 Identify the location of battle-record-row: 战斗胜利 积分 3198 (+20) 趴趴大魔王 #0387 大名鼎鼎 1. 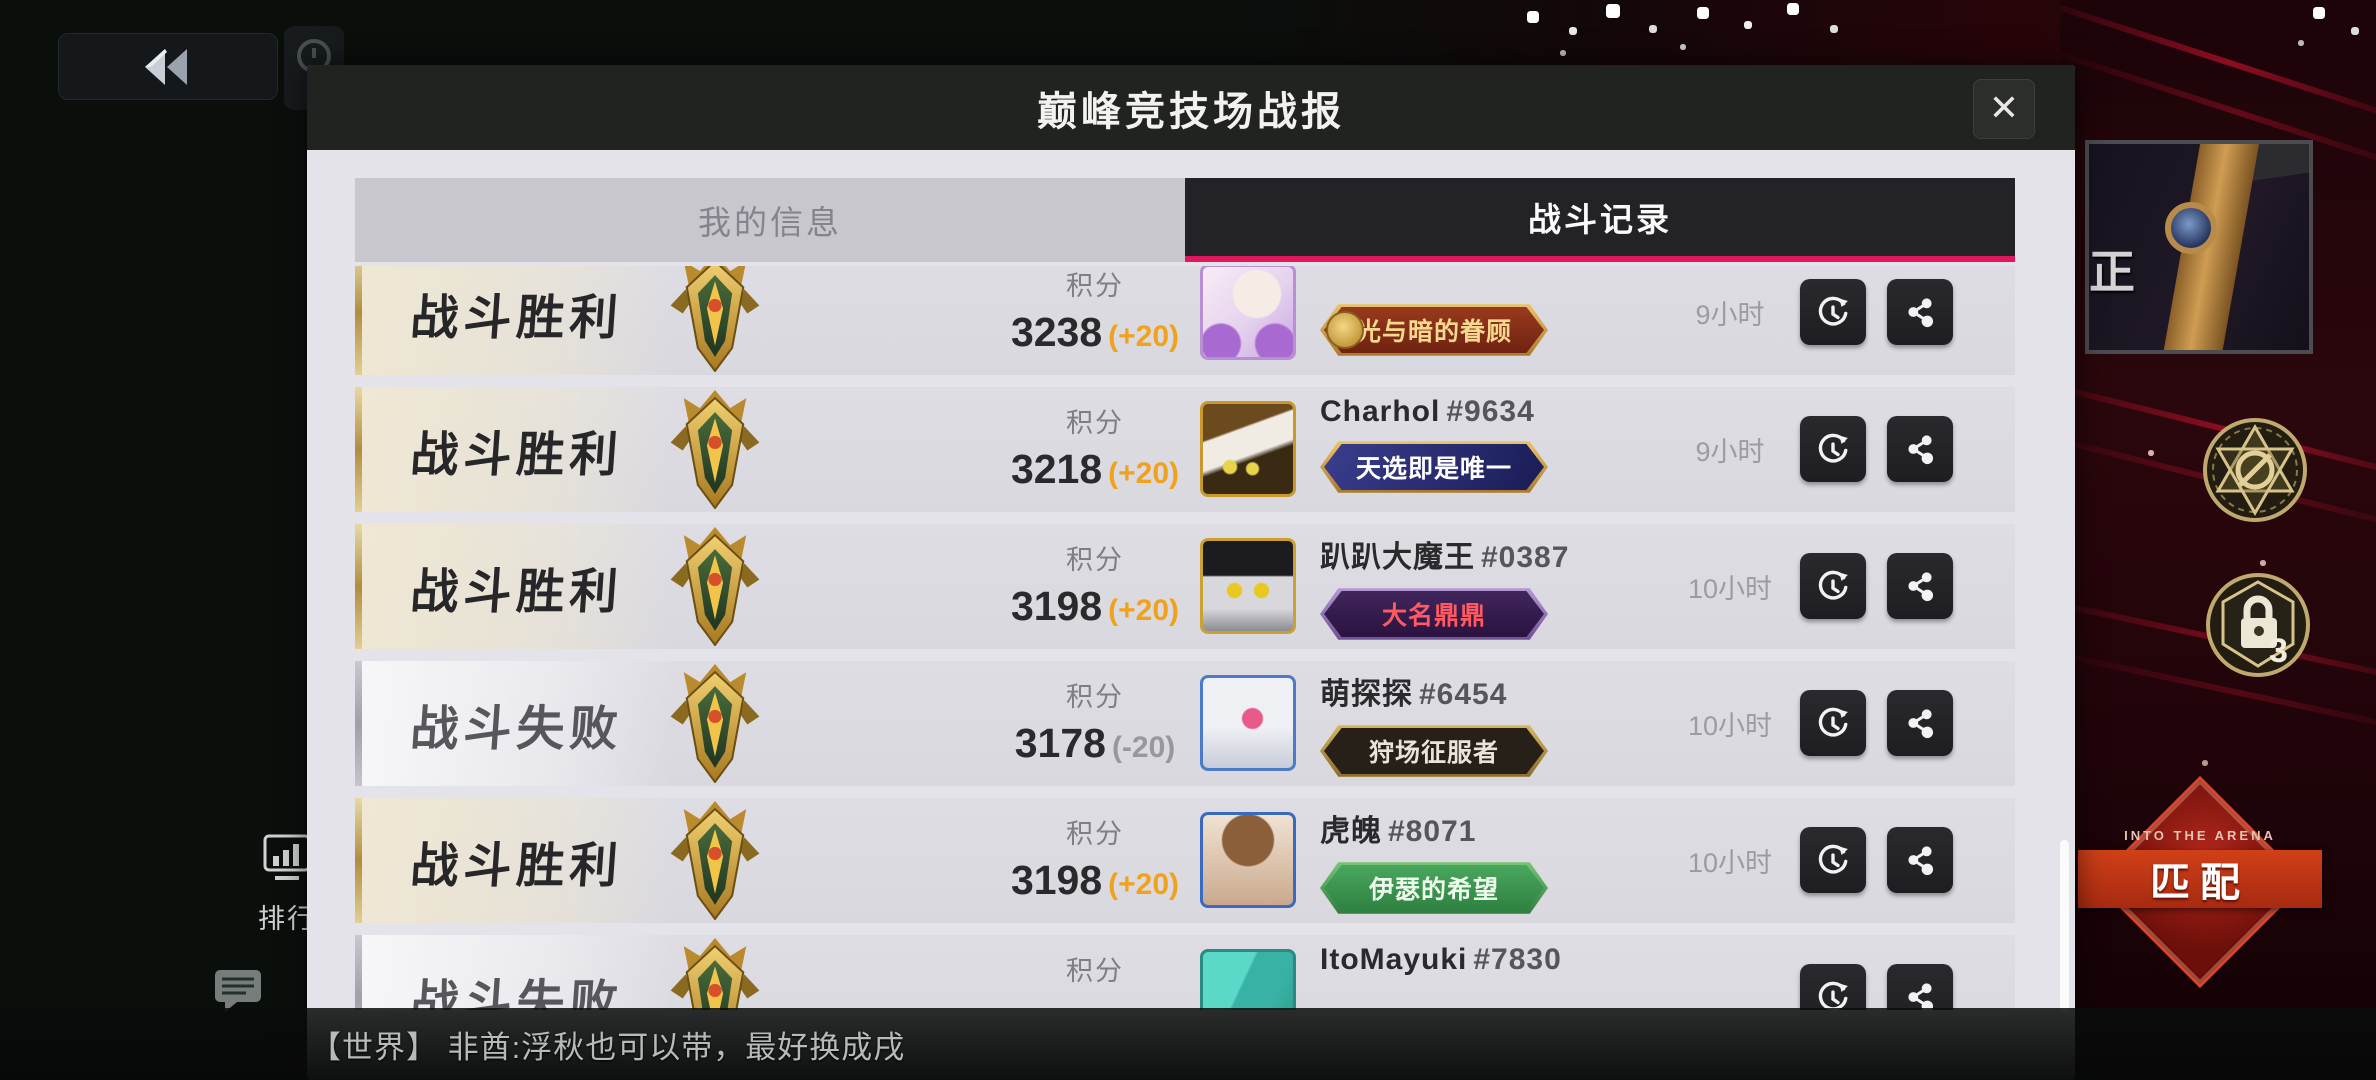
(1185, 586).